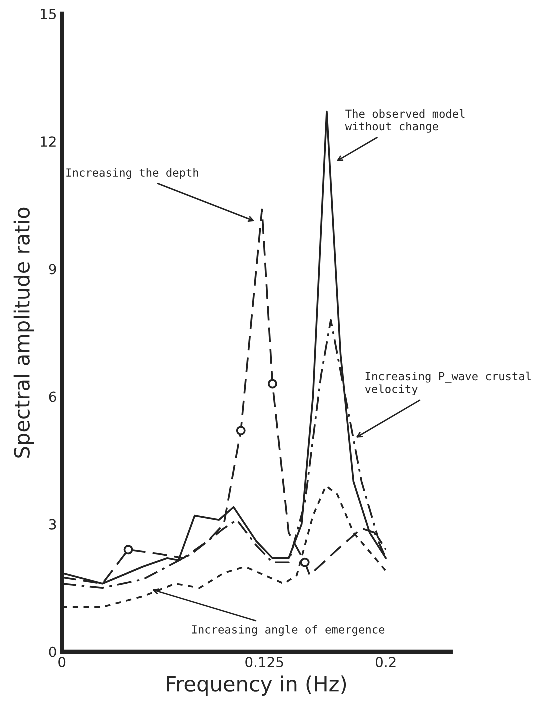 This screenshot has height=701, width=540. I want to click on y-tick-label: 15, so click(48, 14).